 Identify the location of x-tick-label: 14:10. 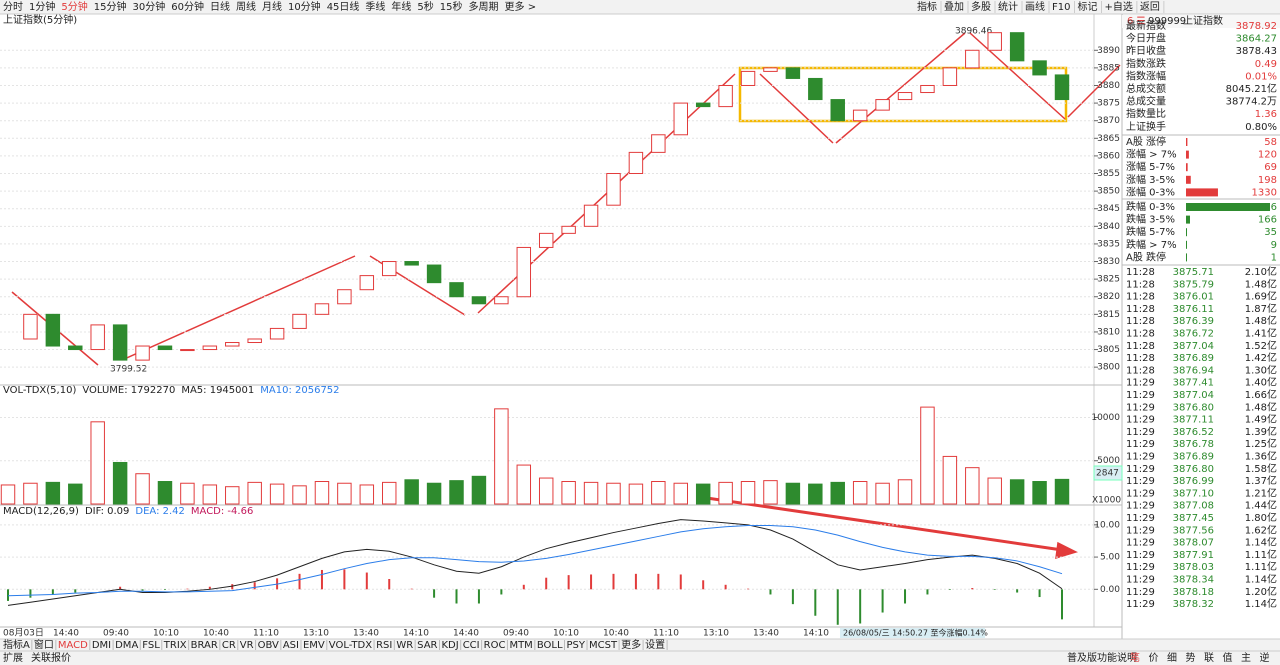
(816, 634).